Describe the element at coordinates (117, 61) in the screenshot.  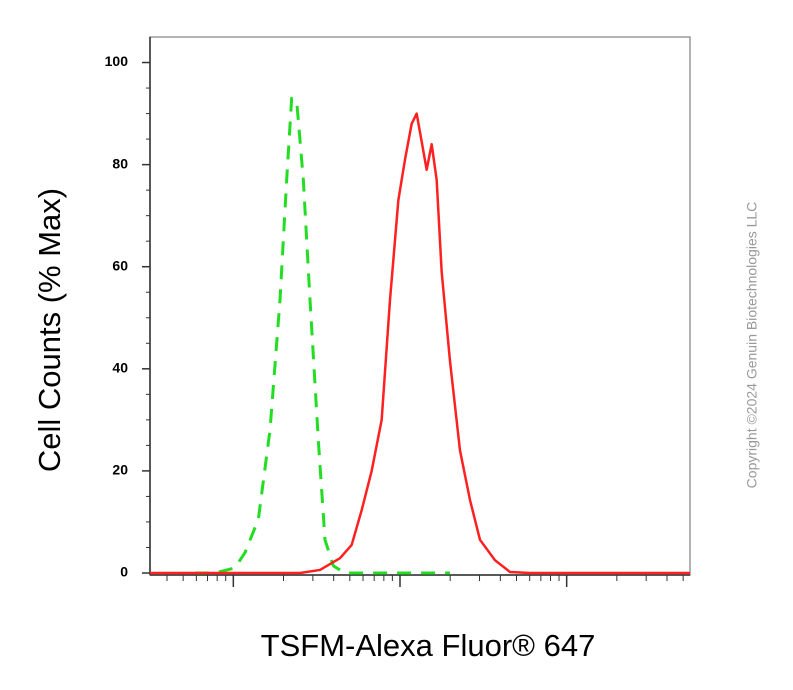
I see `y-tick-label: 100` at that location.